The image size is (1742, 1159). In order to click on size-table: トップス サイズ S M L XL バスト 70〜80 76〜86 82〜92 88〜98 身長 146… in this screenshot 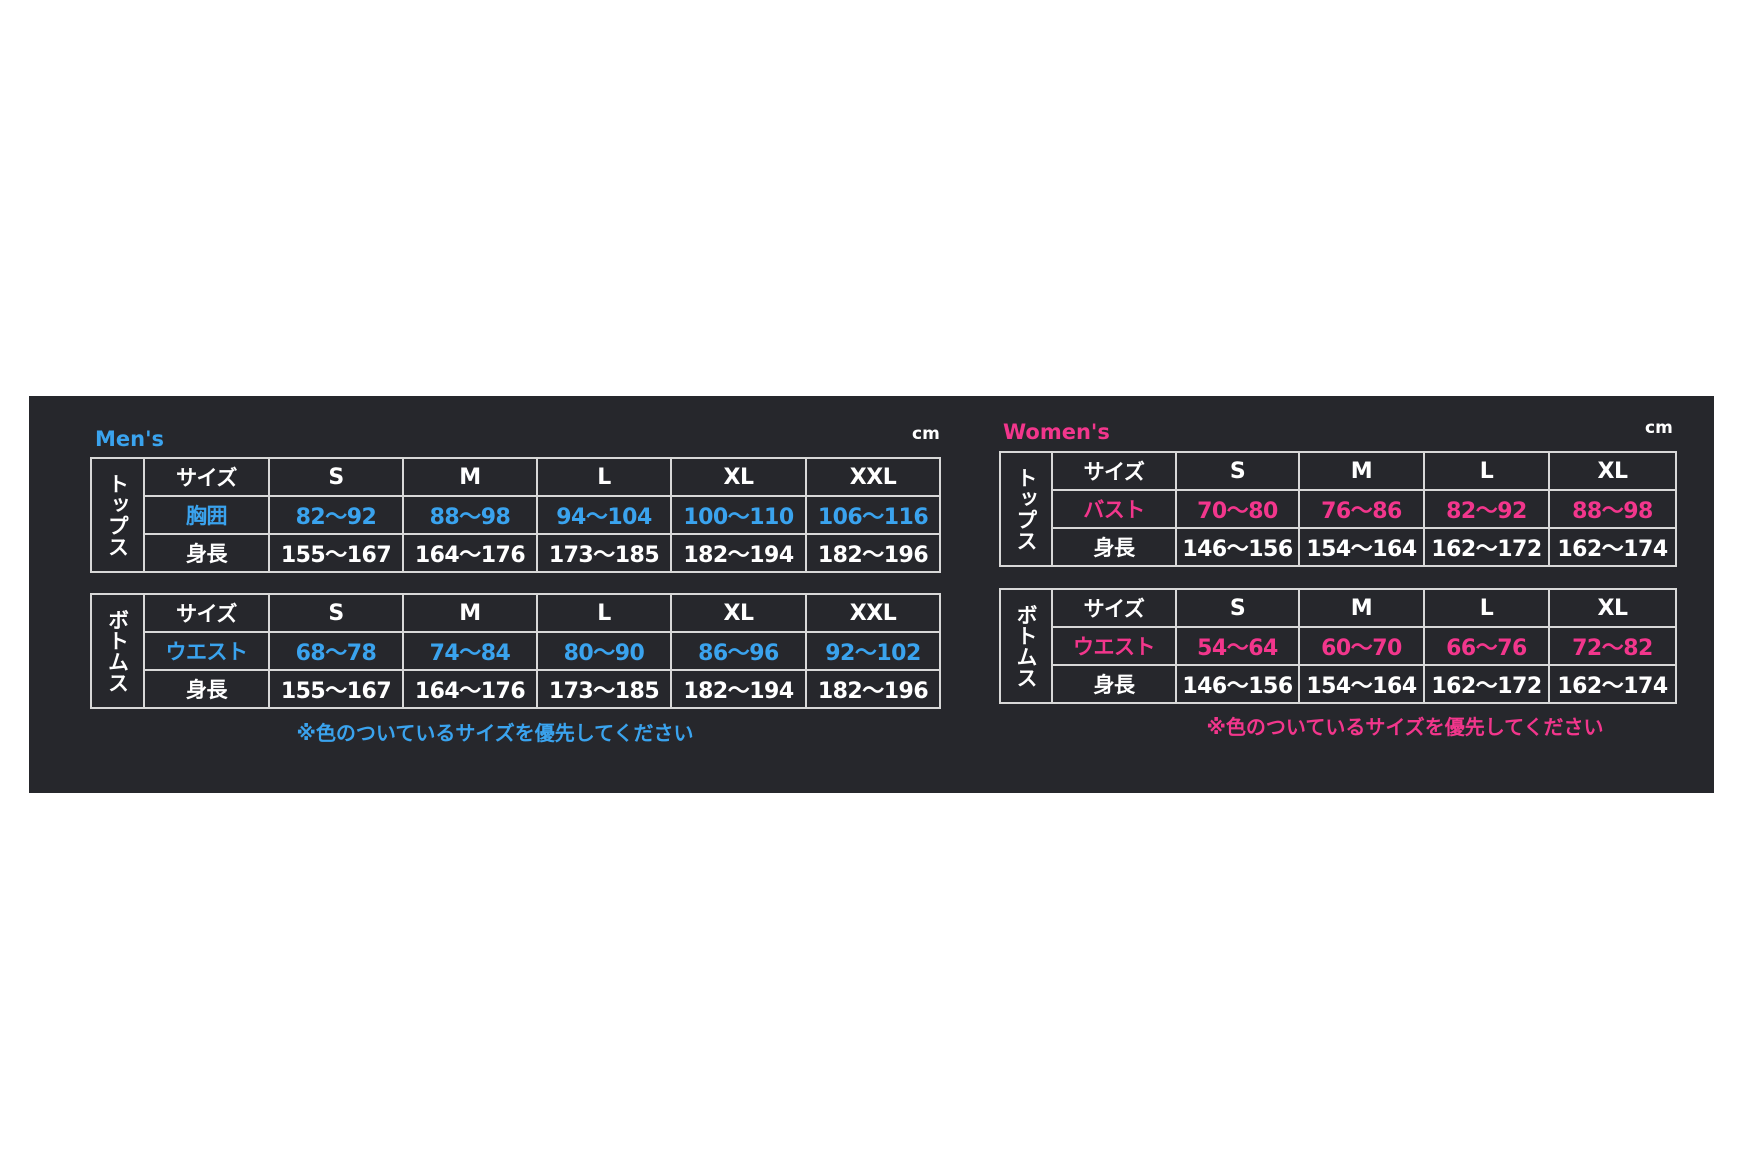, I will do `click(1338, 509)`.